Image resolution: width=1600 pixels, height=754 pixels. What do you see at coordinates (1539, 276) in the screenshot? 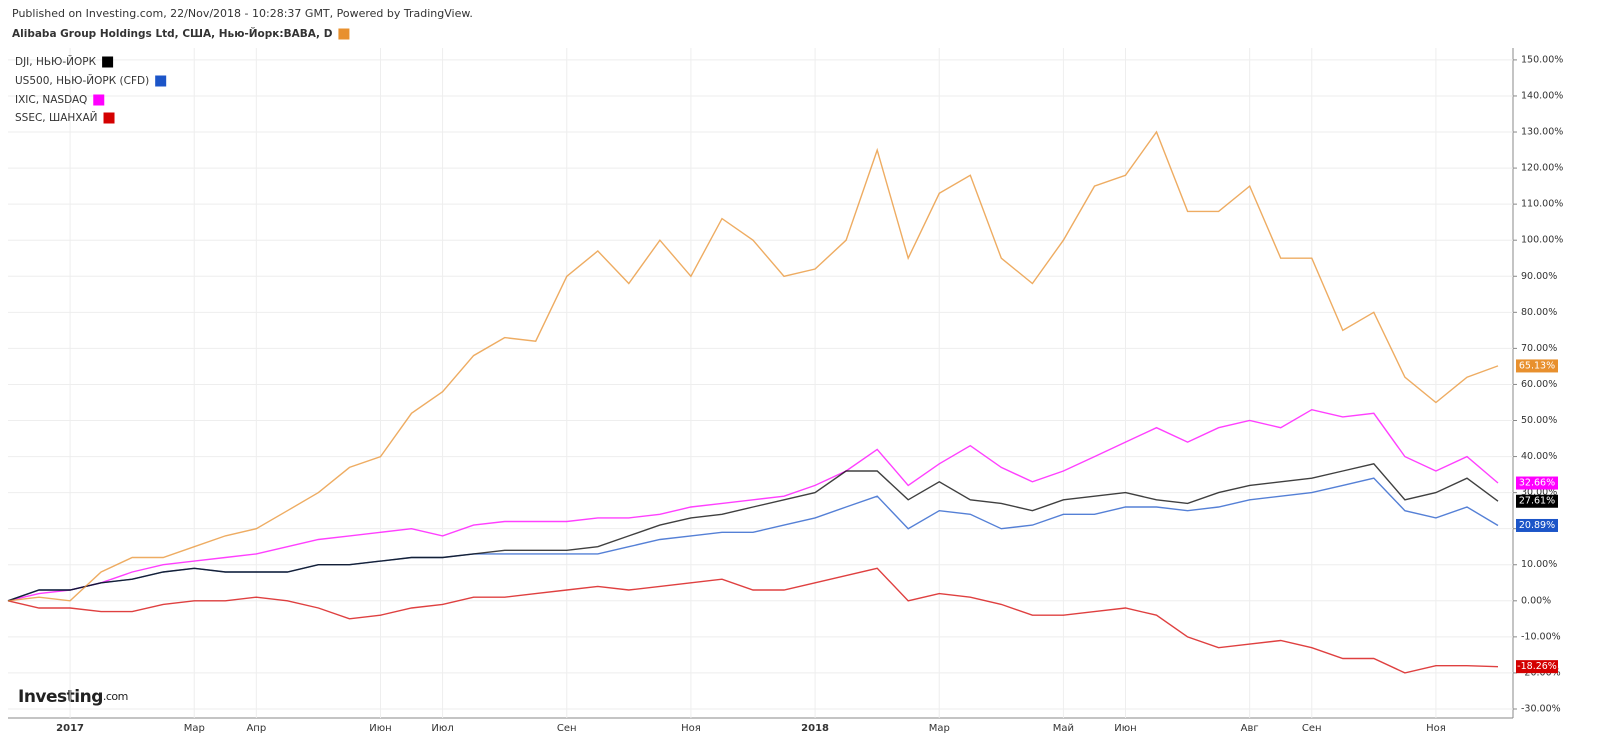
I see `y-tick-label: 90.00%` at bounding box center [1539, 276].